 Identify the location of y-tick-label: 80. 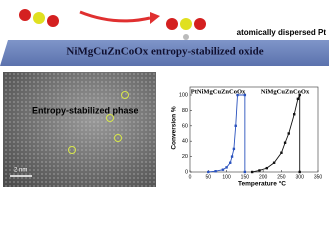
(185, 111).